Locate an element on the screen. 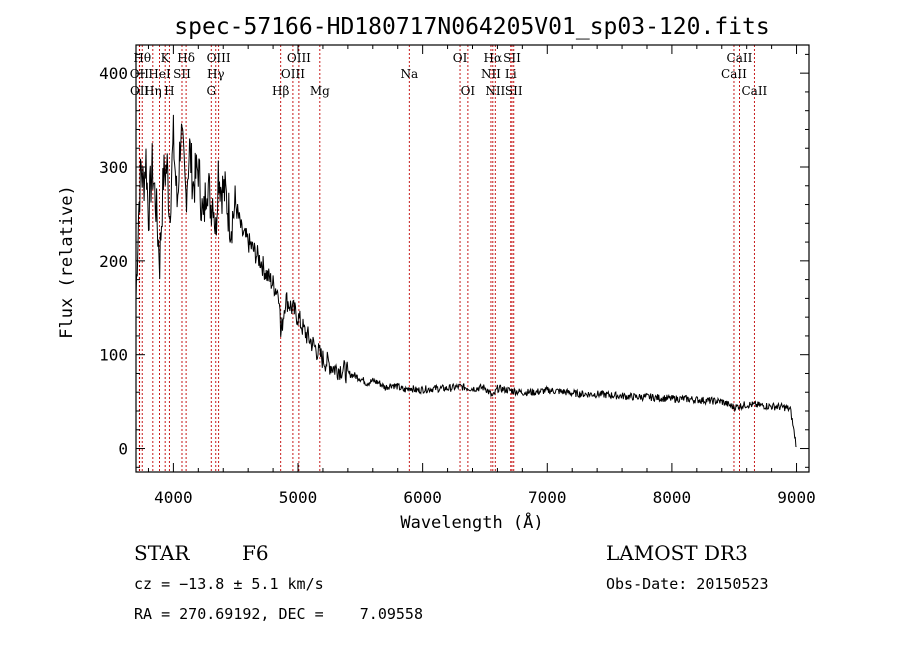  observation-date: Obs-Date: 20150523 is located at coordinates (687, 584).